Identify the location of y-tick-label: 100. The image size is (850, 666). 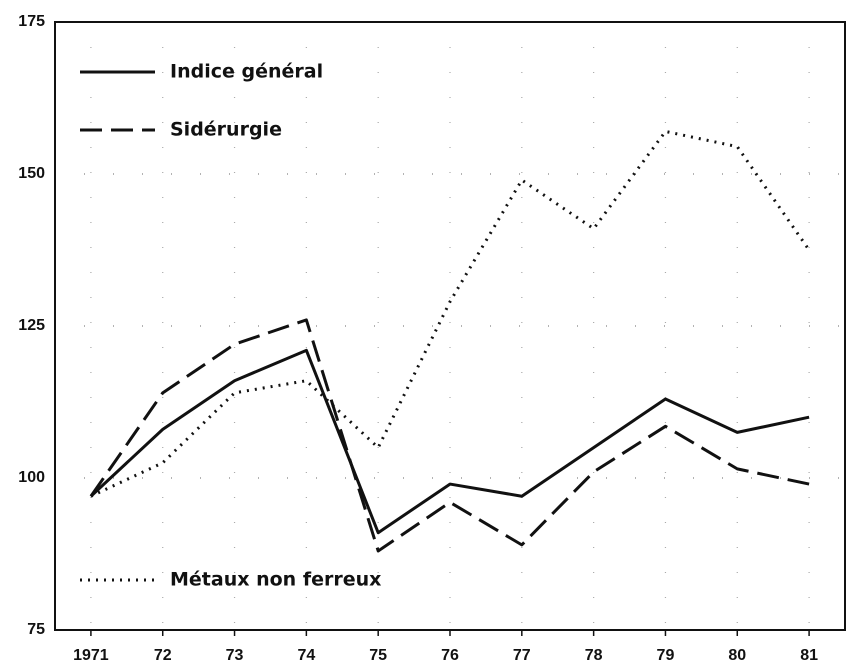
(31, 477).